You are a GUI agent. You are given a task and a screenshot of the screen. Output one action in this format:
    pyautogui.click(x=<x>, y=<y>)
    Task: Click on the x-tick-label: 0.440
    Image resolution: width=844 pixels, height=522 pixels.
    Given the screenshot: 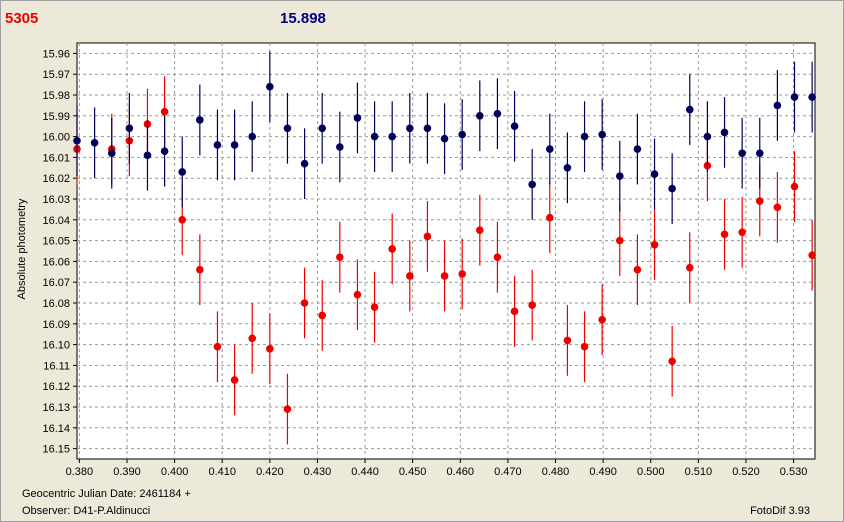 What is the action you would take?
    pyautogui.click(x=365, y=472)
    